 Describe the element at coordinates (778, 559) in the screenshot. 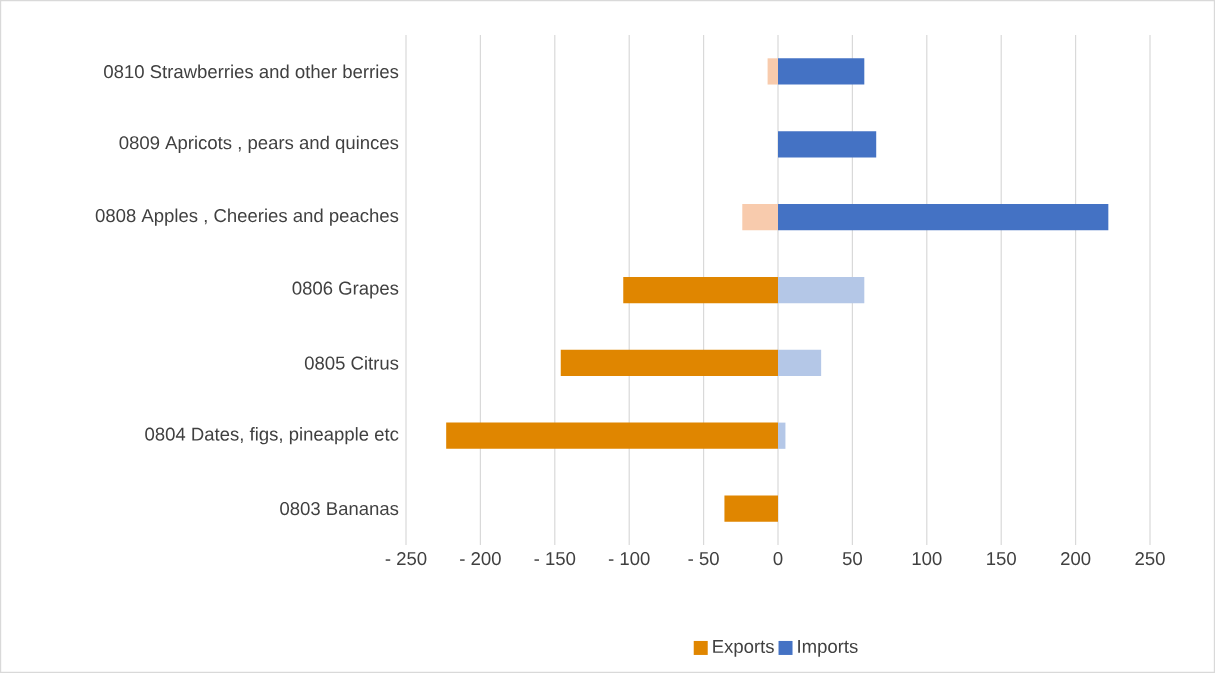

I see `x-tick-label: 0` at that location.